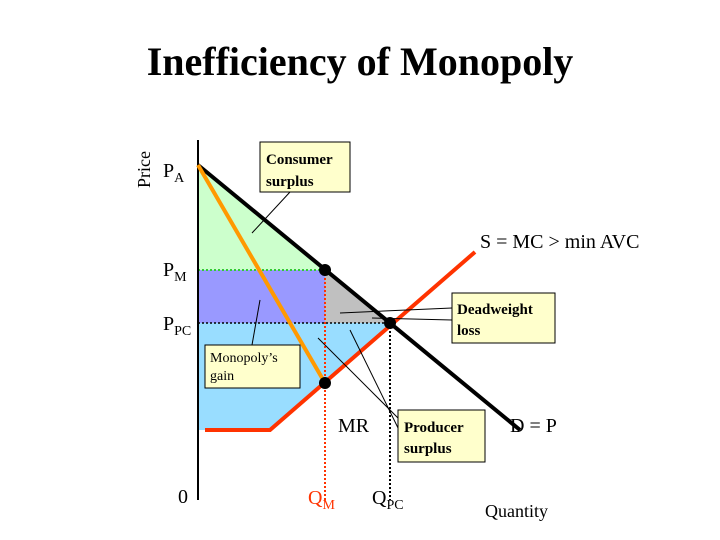  I want to click on demand-label: D = P, so click(533, 426).